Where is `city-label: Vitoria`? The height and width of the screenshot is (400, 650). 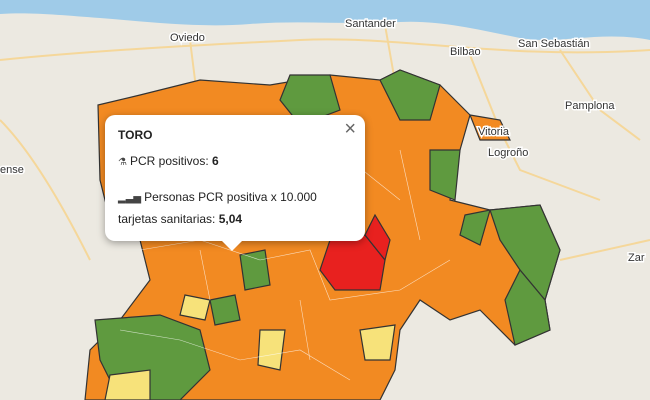
city-label: Vitoria is located at coordinates (494, 132).